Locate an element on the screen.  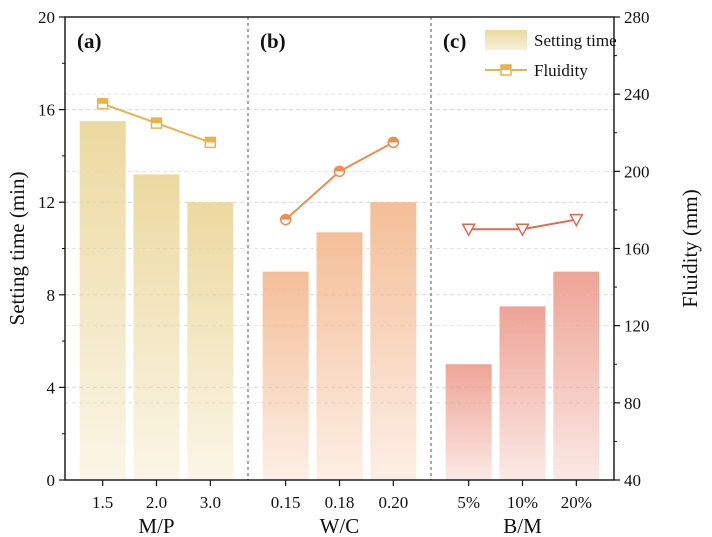
x-tick-label: 2.0 is located at coordinates (156, 502).